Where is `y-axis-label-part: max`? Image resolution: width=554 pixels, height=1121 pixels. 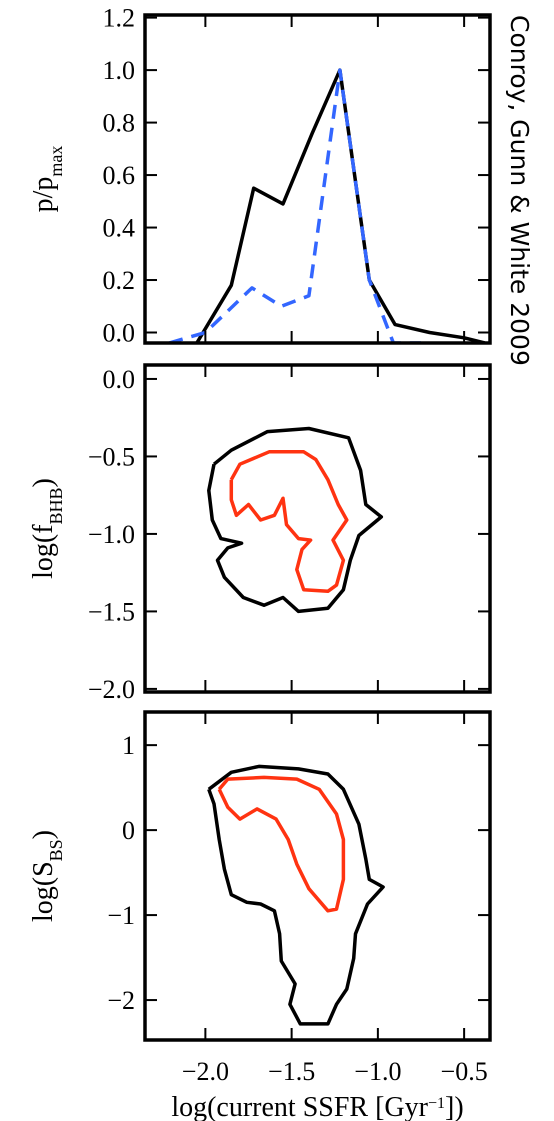 y-axis-label-part: max is located at coordinates (56, 161).